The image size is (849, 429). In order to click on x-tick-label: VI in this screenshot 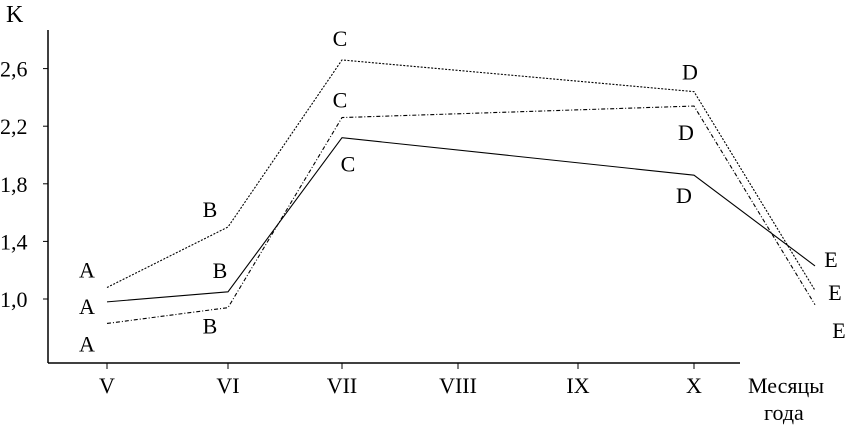, I will do `click(227, 385)`.